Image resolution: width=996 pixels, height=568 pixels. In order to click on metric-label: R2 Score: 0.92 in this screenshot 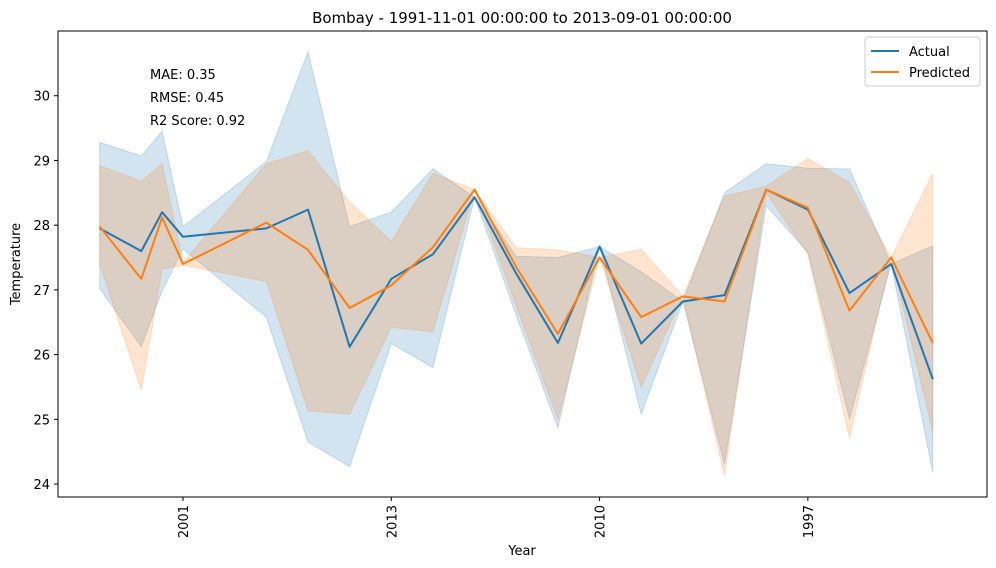, I will do `click(197, 121)`.